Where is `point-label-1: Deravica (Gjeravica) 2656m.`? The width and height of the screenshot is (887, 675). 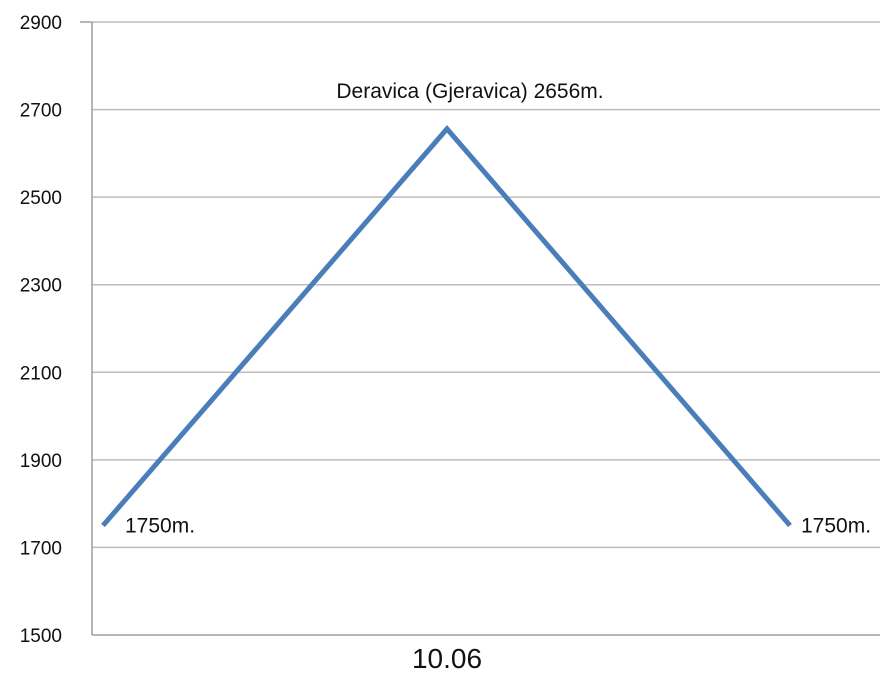
point-label-1: Deravica (Gjeravica) 2656m. is located at coordinates (469, 91).